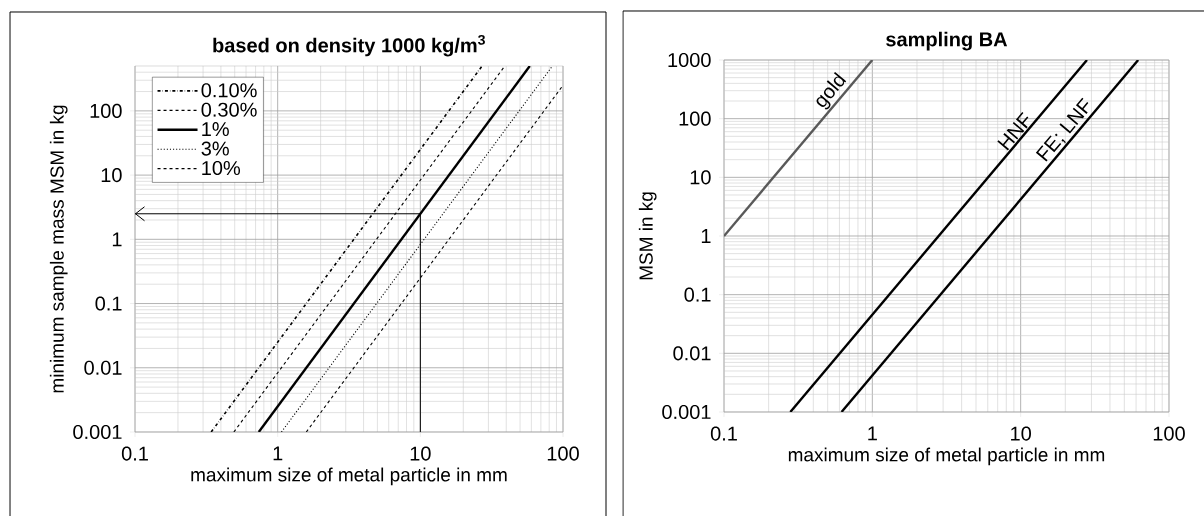 The width and height of the screenshot is (1204, 516). Describe the element at coordinates (229, 90) in the screenshot. I see `legend-label: 0.10%` at that location.